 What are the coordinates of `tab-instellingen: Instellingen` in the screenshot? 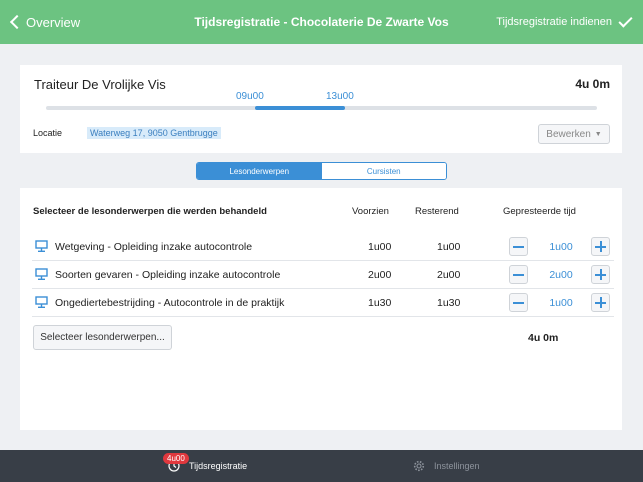 It's located at (446, 466).